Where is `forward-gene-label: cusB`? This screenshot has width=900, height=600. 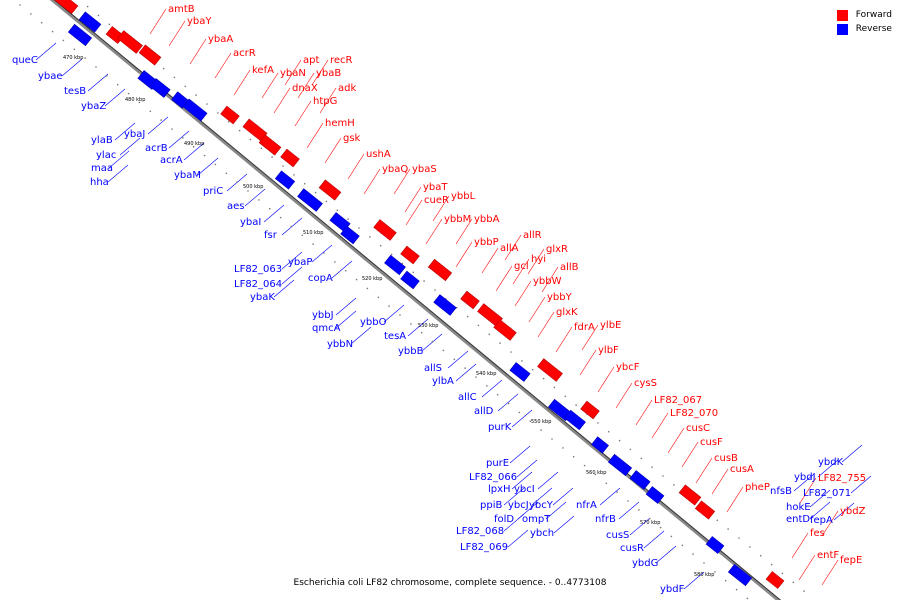
forward-gene-label: cusB is located at coordinates (726, 458).